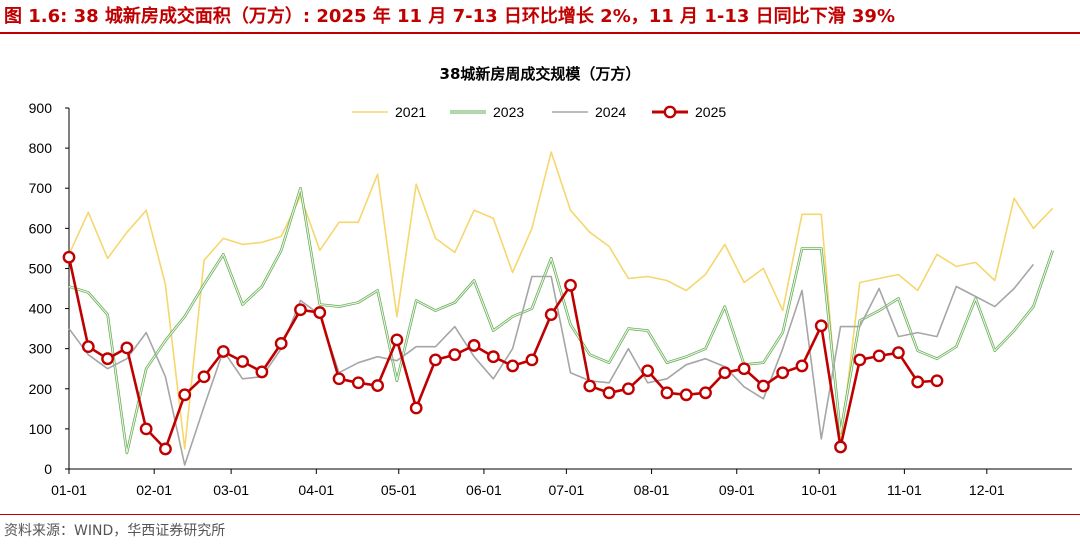  I want to click on x-tick-label: 03-01, so click(231, 490).